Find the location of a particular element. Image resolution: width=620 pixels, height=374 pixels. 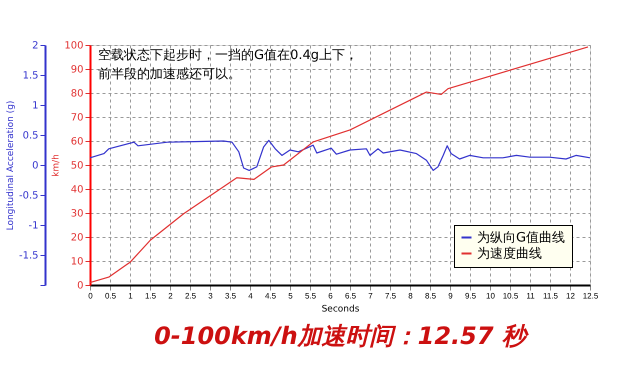

y2-tick-label: 10 is located at coordinates (77, 262).